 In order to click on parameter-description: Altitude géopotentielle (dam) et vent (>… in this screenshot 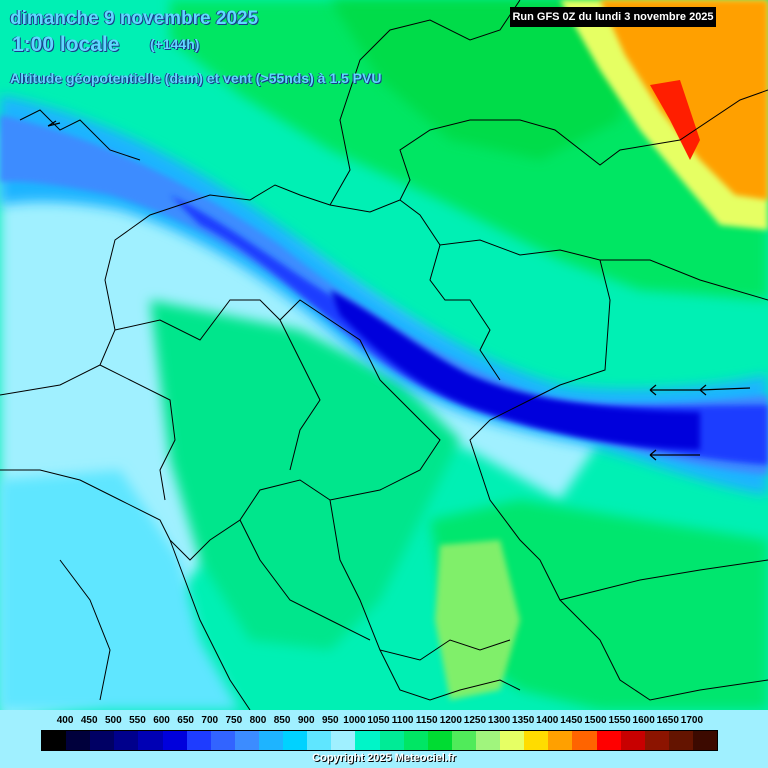, I will do `click(196, 78)`.